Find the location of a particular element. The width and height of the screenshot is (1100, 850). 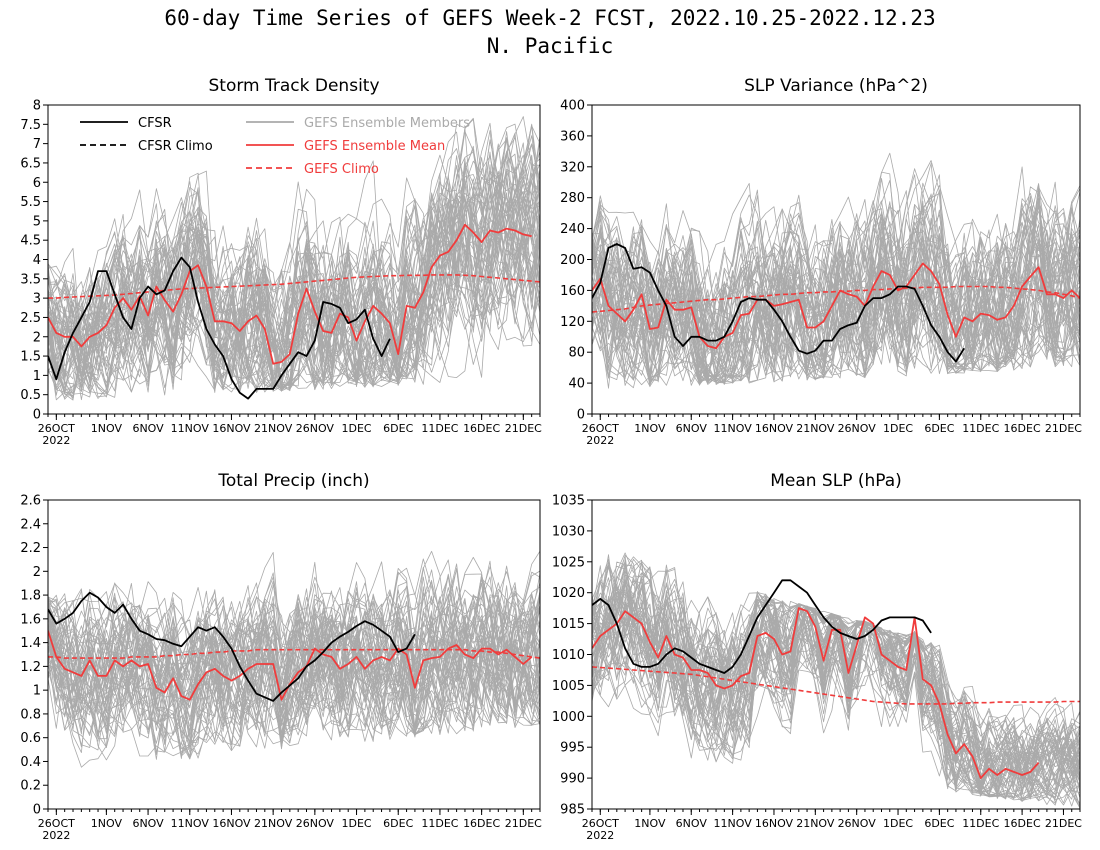

y-tick-label: 5 is located at coordinates (37, 221).